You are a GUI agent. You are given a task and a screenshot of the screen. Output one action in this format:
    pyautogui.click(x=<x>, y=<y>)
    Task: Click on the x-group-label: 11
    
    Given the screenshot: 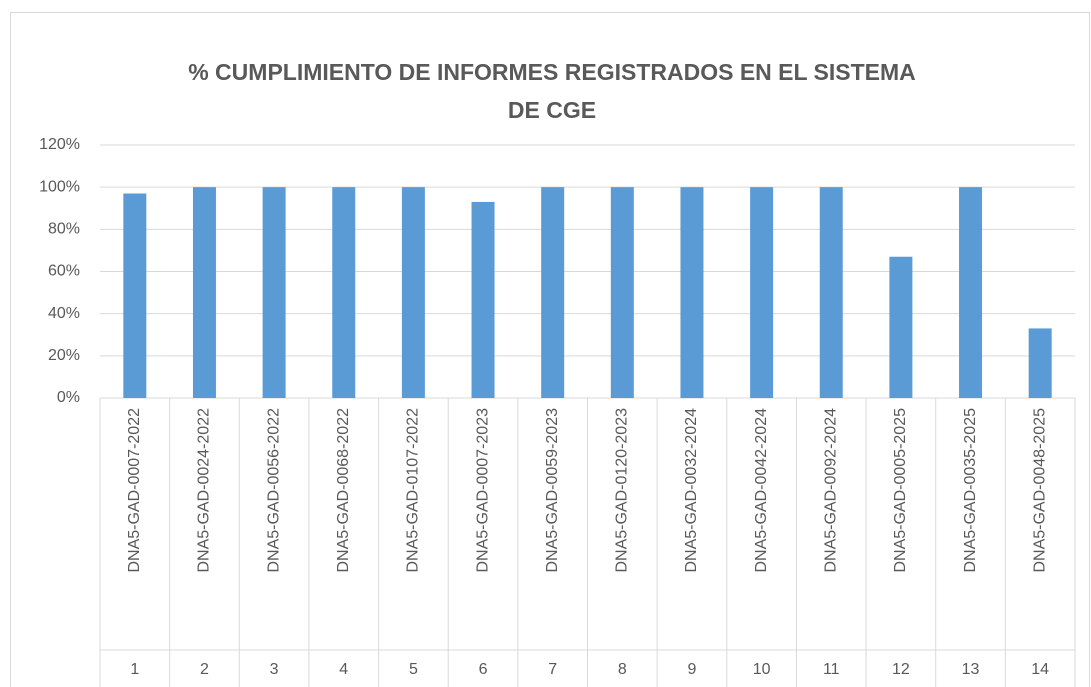 What is the action you would take?
    pyautogui.click(x=831, y=669)
    